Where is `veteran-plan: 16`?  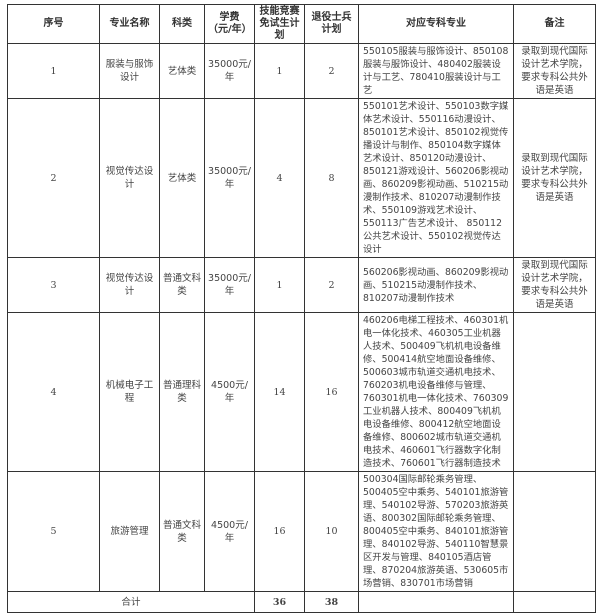 veteran-plan: 16 is located at coordinates (331, 392).